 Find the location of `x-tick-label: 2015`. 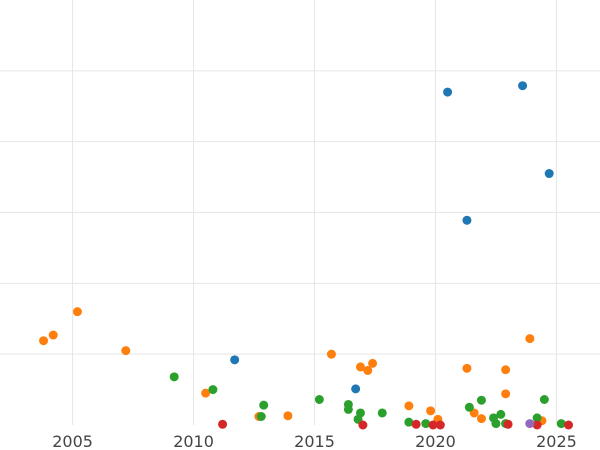

x-tick-label: 2015 is located at coordinates (314, 441).